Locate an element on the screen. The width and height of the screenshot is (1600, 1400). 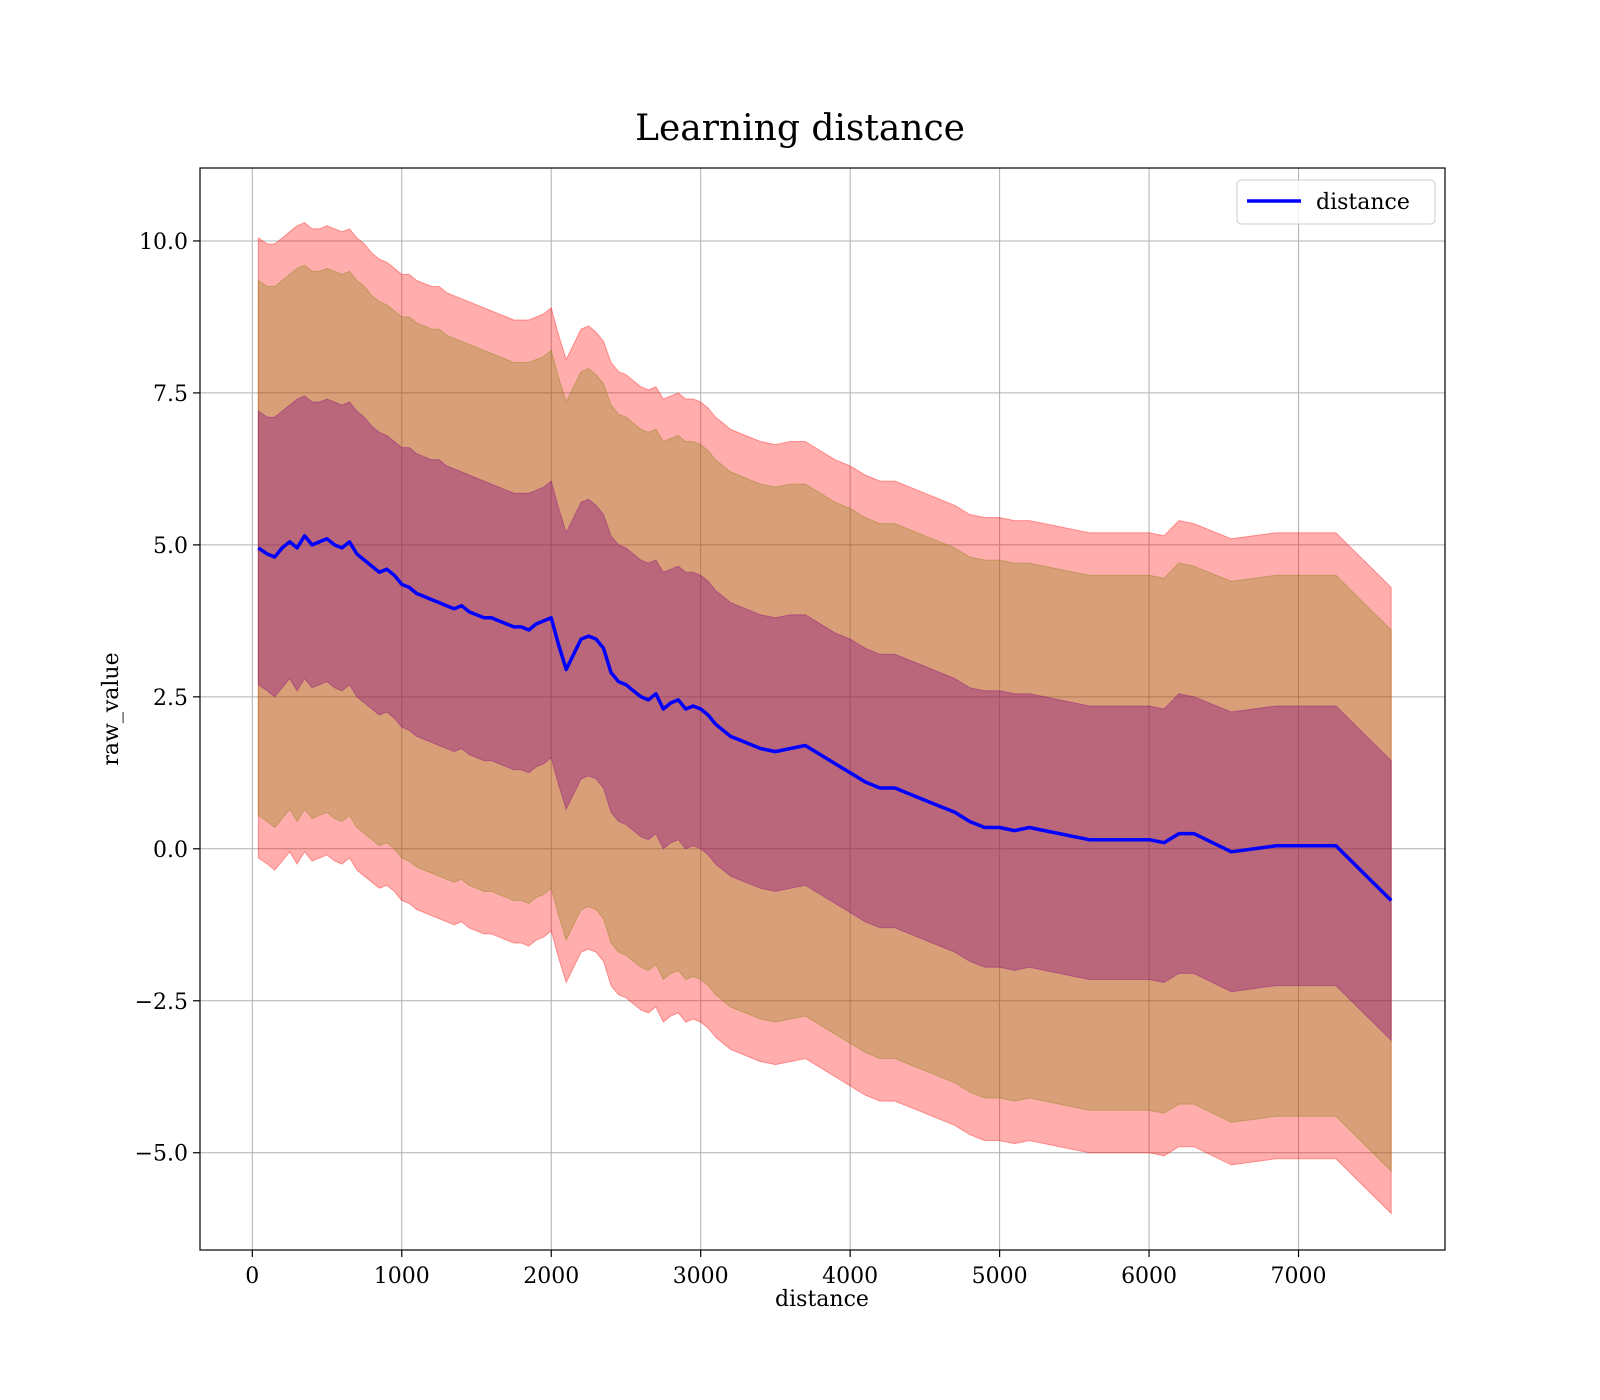
chart-title: Learning distance is located at coordinates (800, 128).